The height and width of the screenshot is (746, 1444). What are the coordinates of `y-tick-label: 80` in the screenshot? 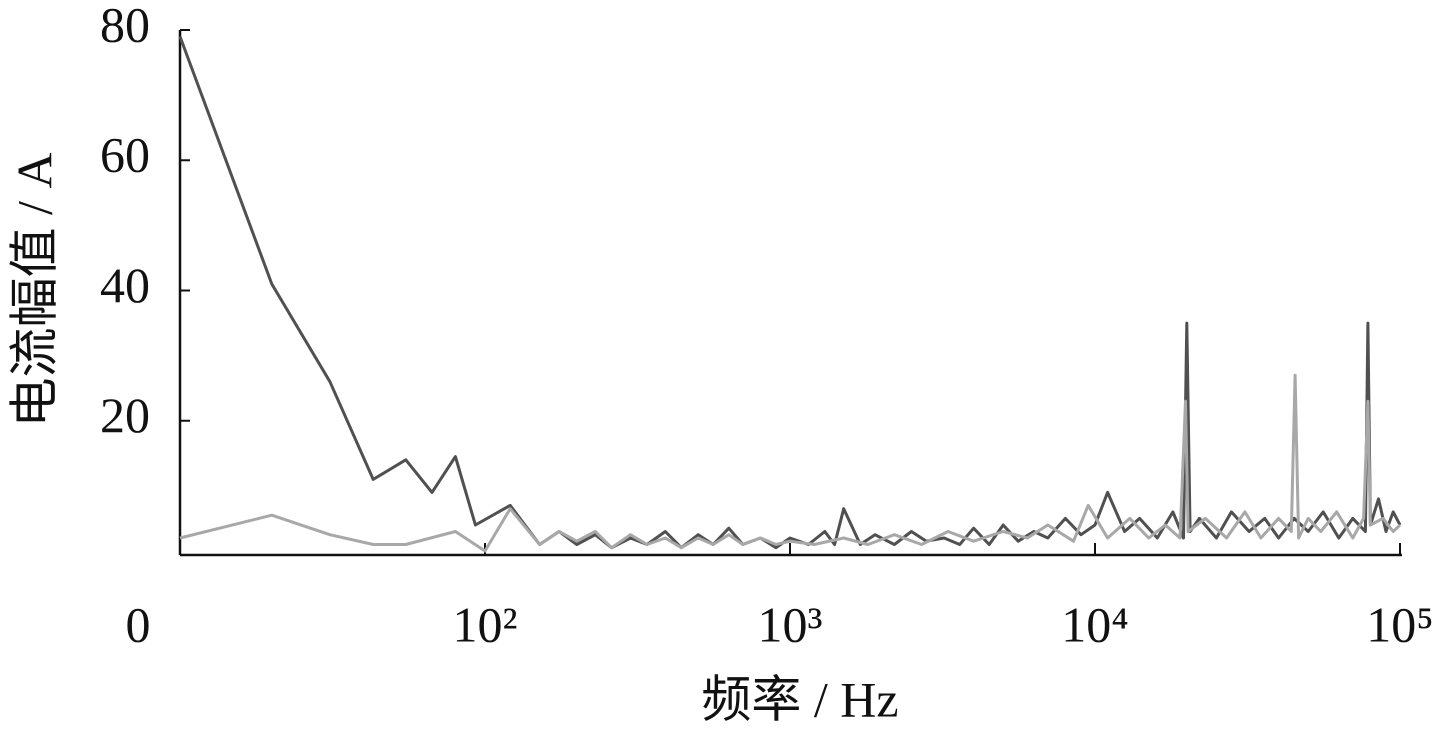 It's located at (125, 26).